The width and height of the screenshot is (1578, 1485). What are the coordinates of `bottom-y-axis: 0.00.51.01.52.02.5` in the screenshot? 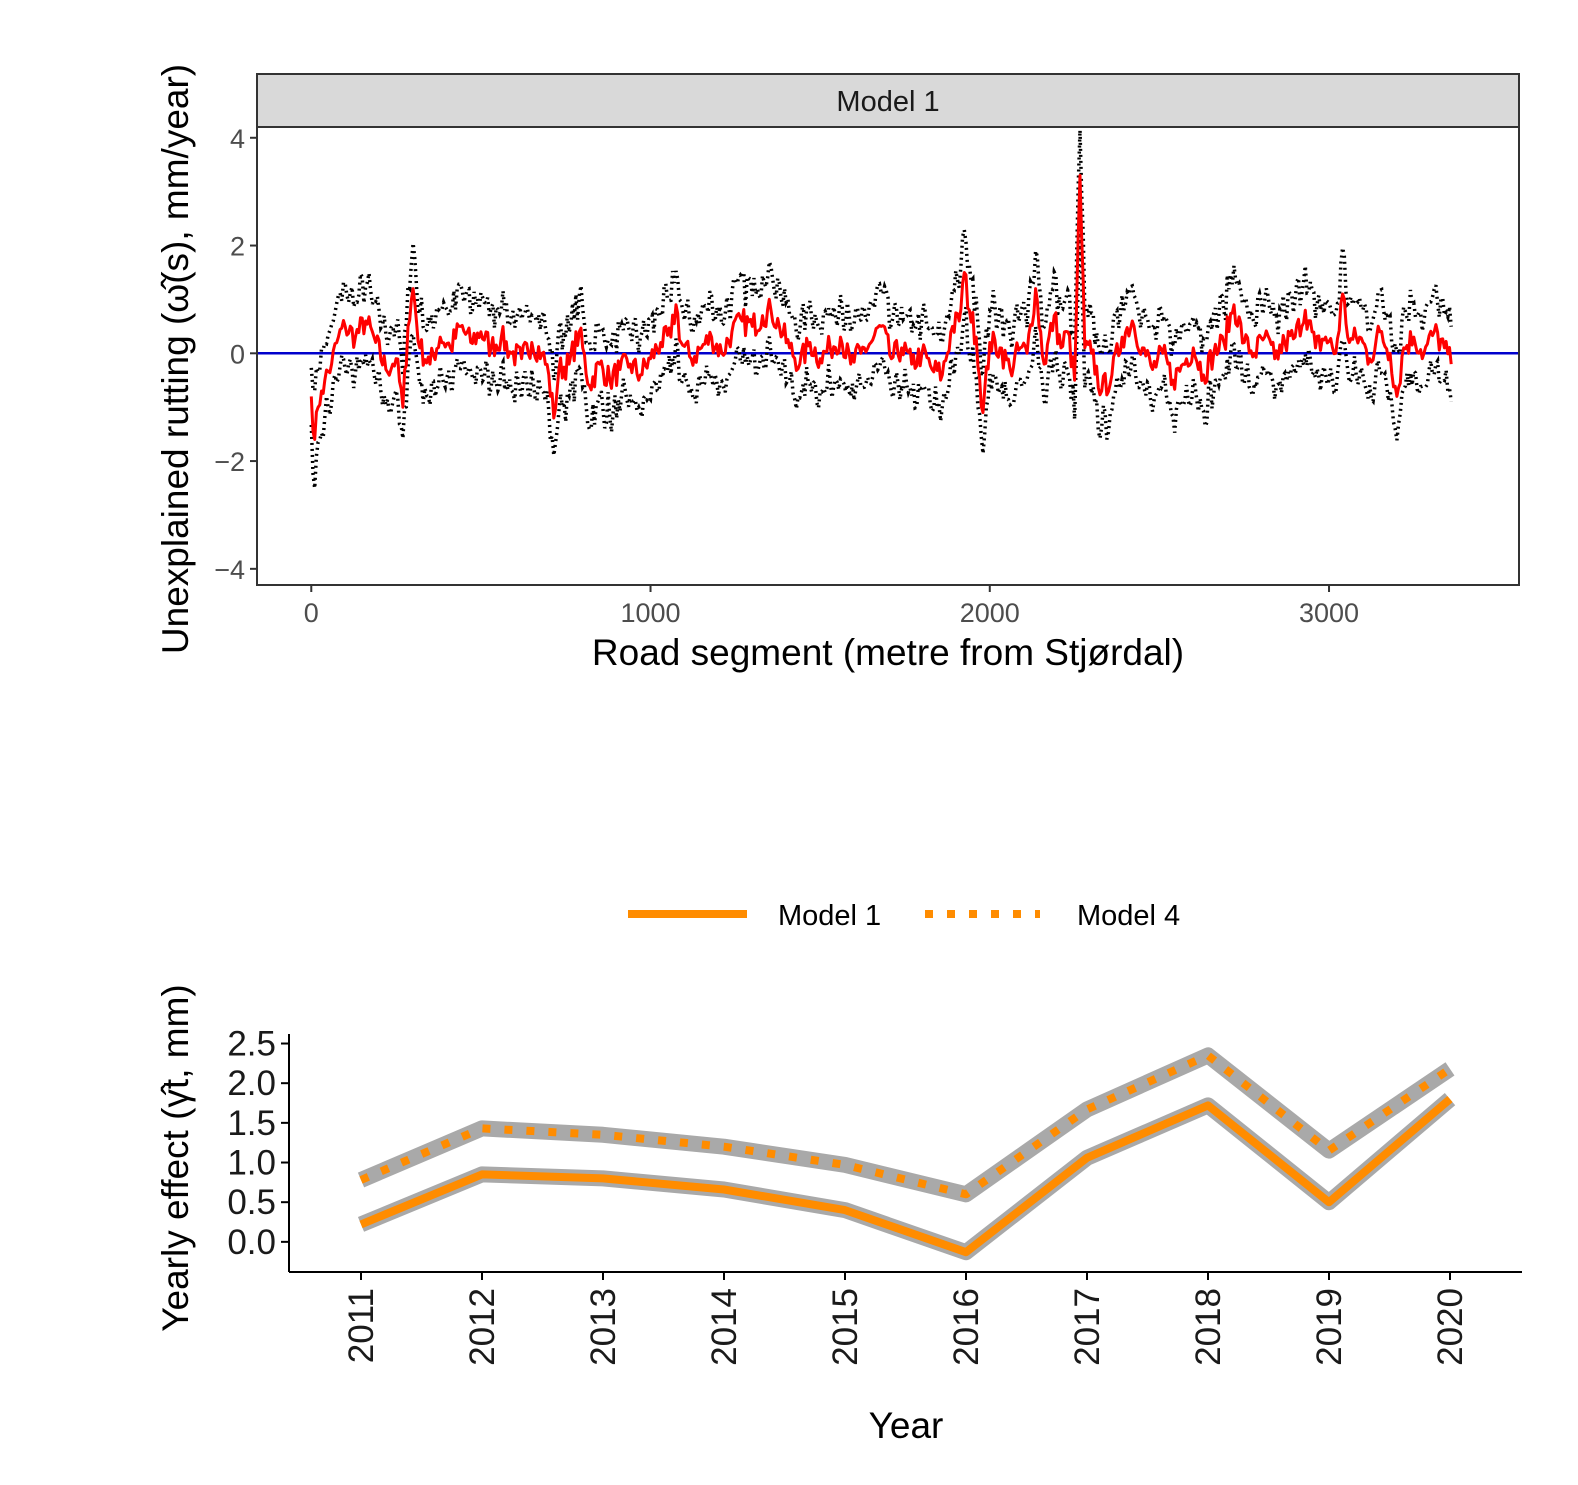 It's located at (258, 1143).